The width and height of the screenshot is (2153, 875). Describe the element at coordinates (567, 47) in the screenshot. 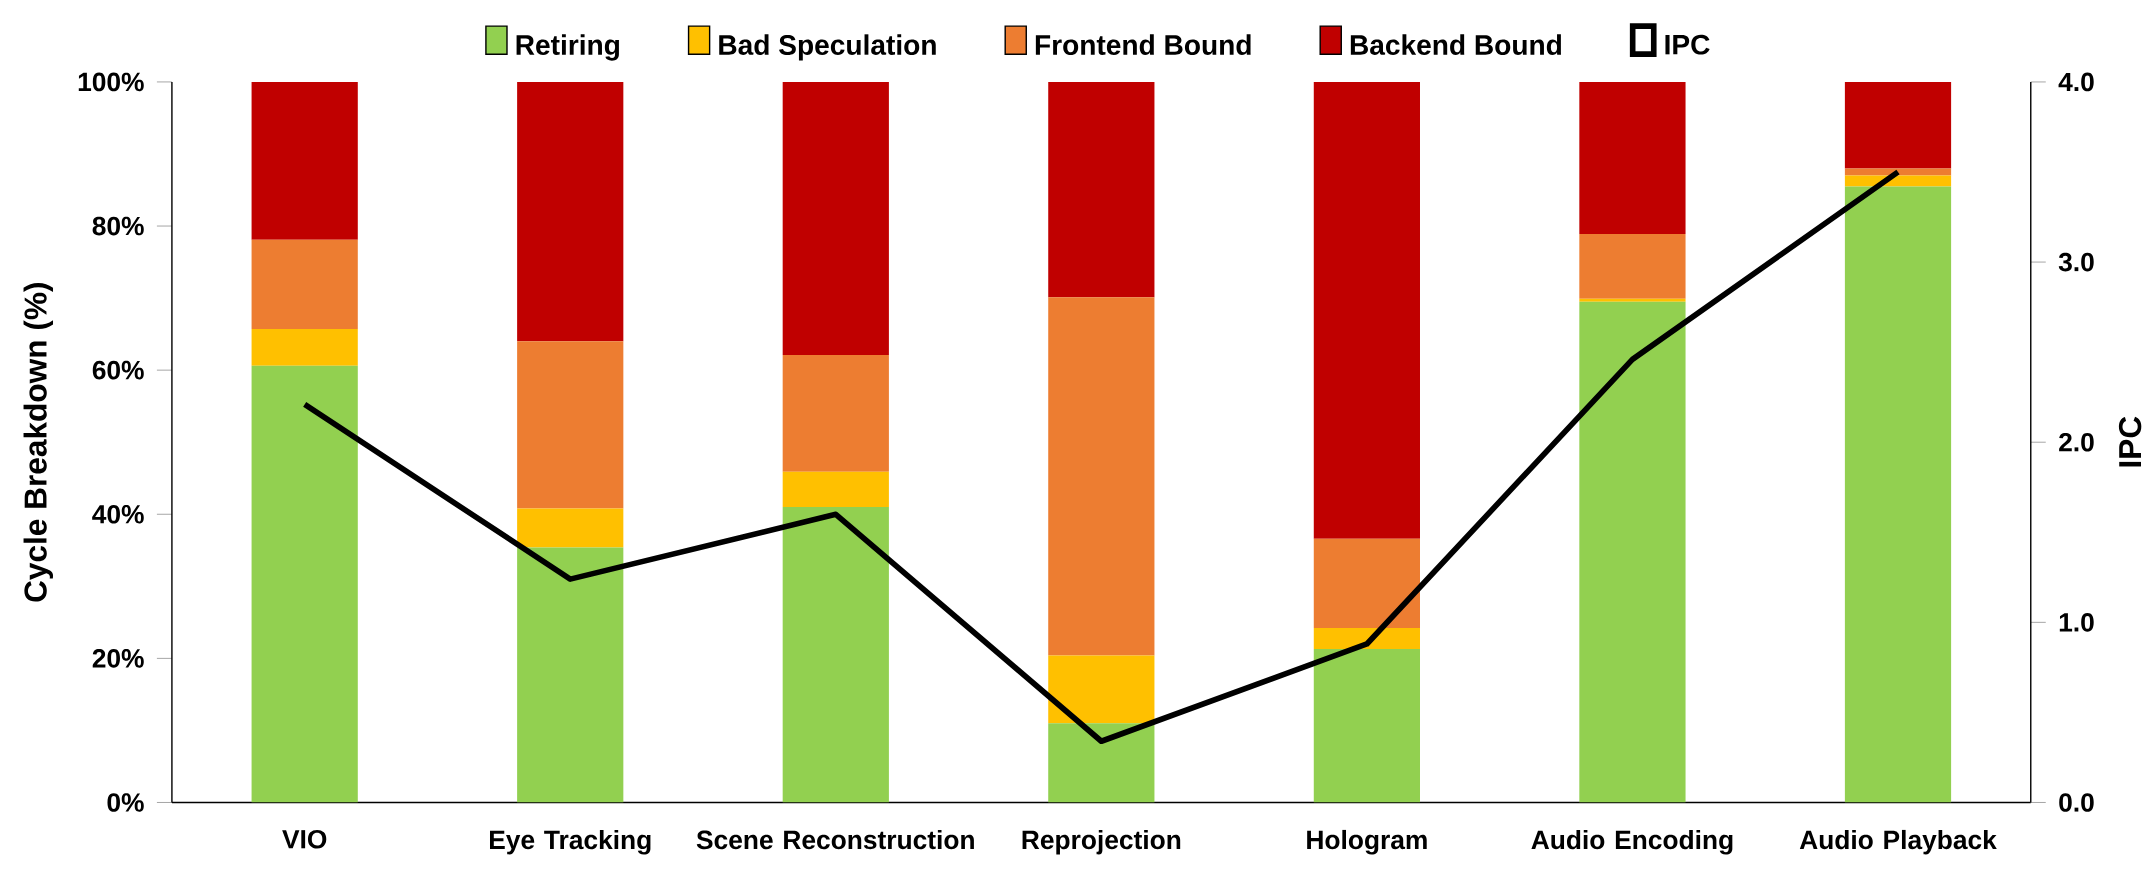

I see `legend-label: Retiring` at that location.